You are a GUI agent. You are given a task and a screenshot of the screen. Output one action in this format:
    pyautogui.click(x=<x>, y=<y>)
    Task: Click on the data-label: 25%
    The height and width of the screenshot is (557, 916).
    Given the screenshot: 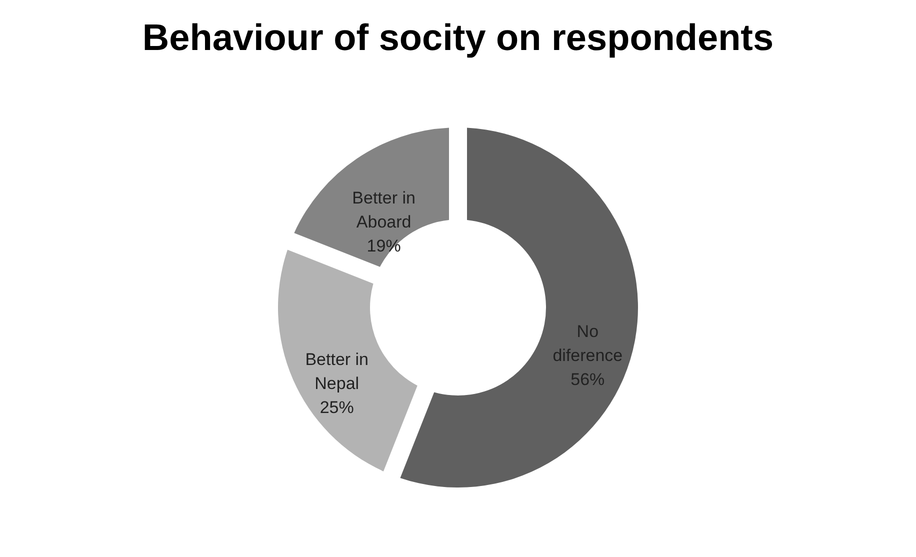 What is the action you would take?
    pyautogui.click(x=337, y=407)
    